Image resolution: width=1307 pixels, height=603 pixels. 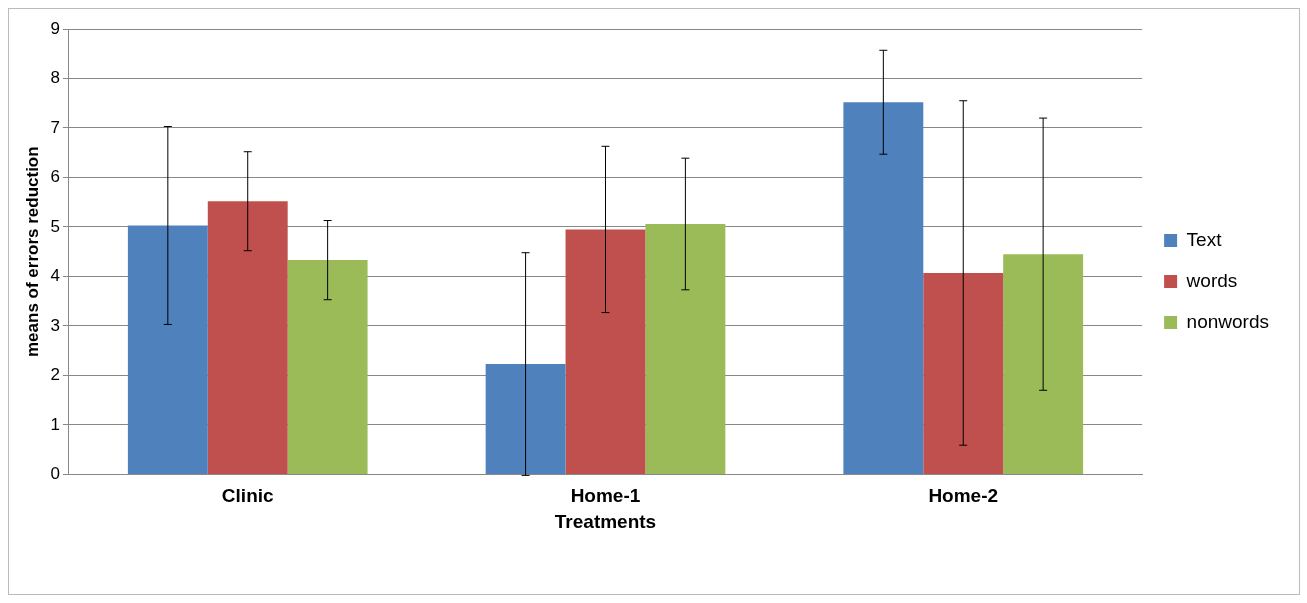 I want to click on y-tick-label: 4, so click(x=55, y=276).